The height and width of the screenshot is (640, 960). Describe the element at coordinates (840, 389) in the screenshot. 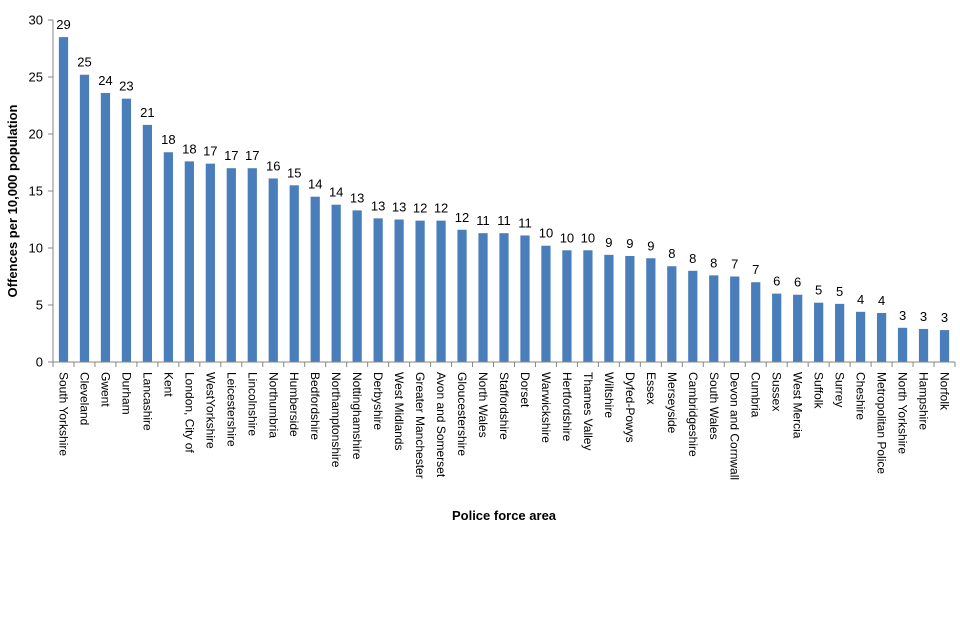

I see `category-label: Surrey` at that location.